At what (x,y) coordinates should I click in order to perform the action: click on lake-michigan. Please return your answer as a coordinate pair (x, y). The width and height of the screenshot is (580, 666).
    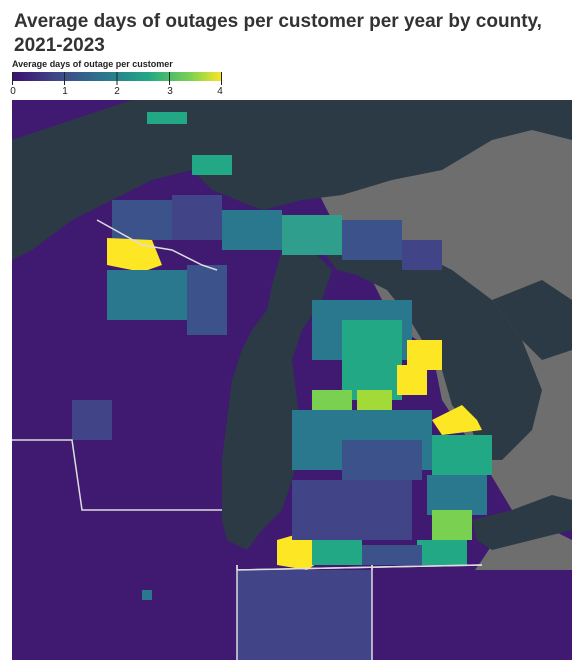
    Looking at the image, I should click on (274, 400).